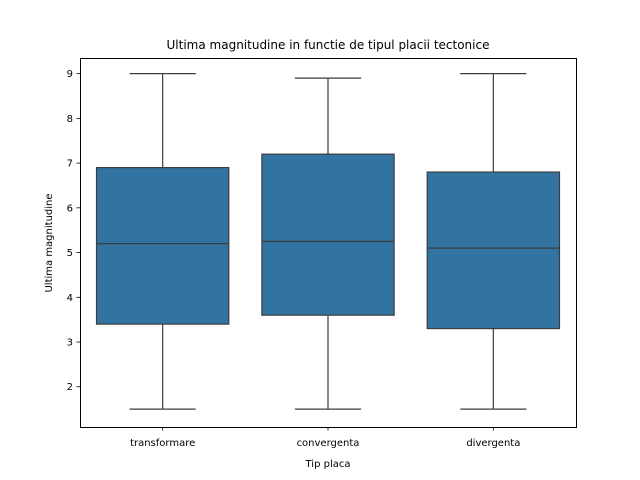  Describe the element at coordinates (49, 242) in the screenshot. I see `y-axis-title: Ultima magnitudine` at that location.